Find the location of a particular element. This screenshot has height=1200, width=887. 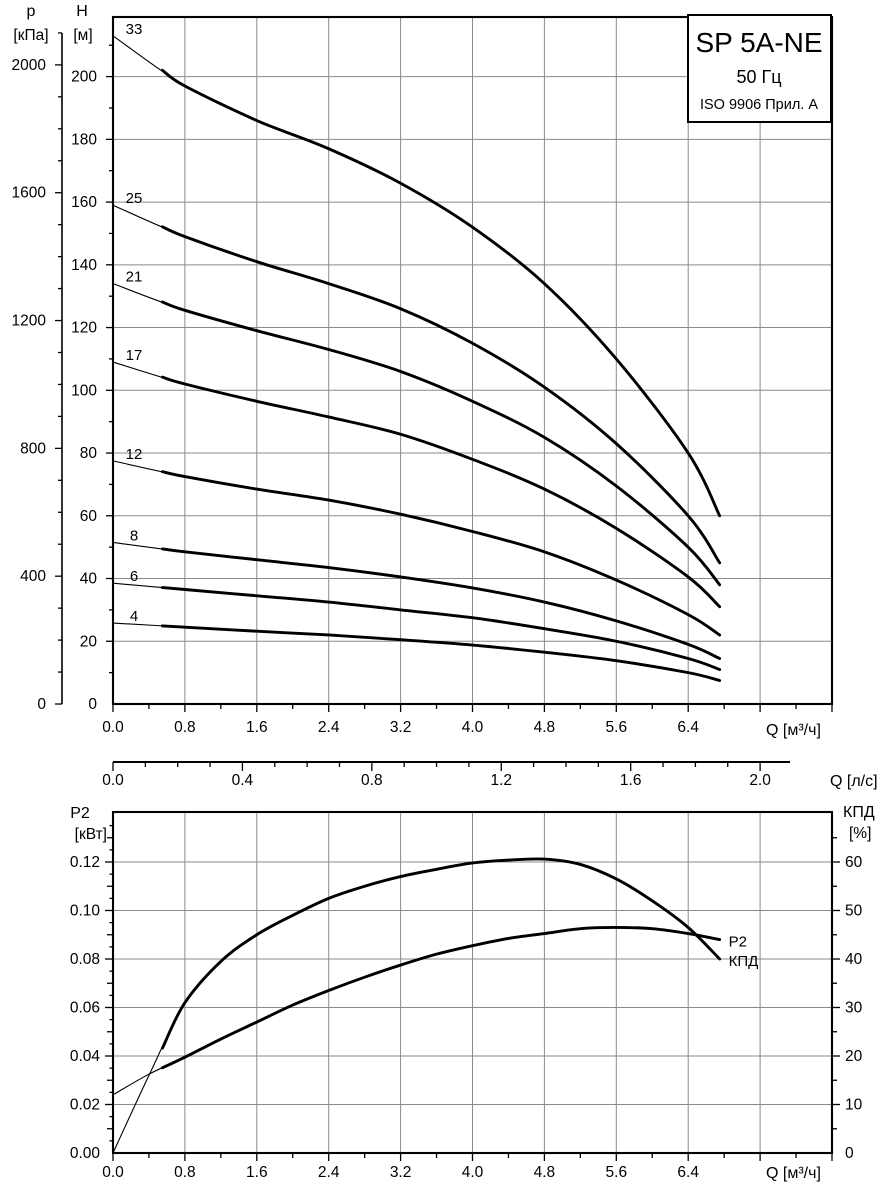

curve-8-thick is located at coordinates (441, 603).